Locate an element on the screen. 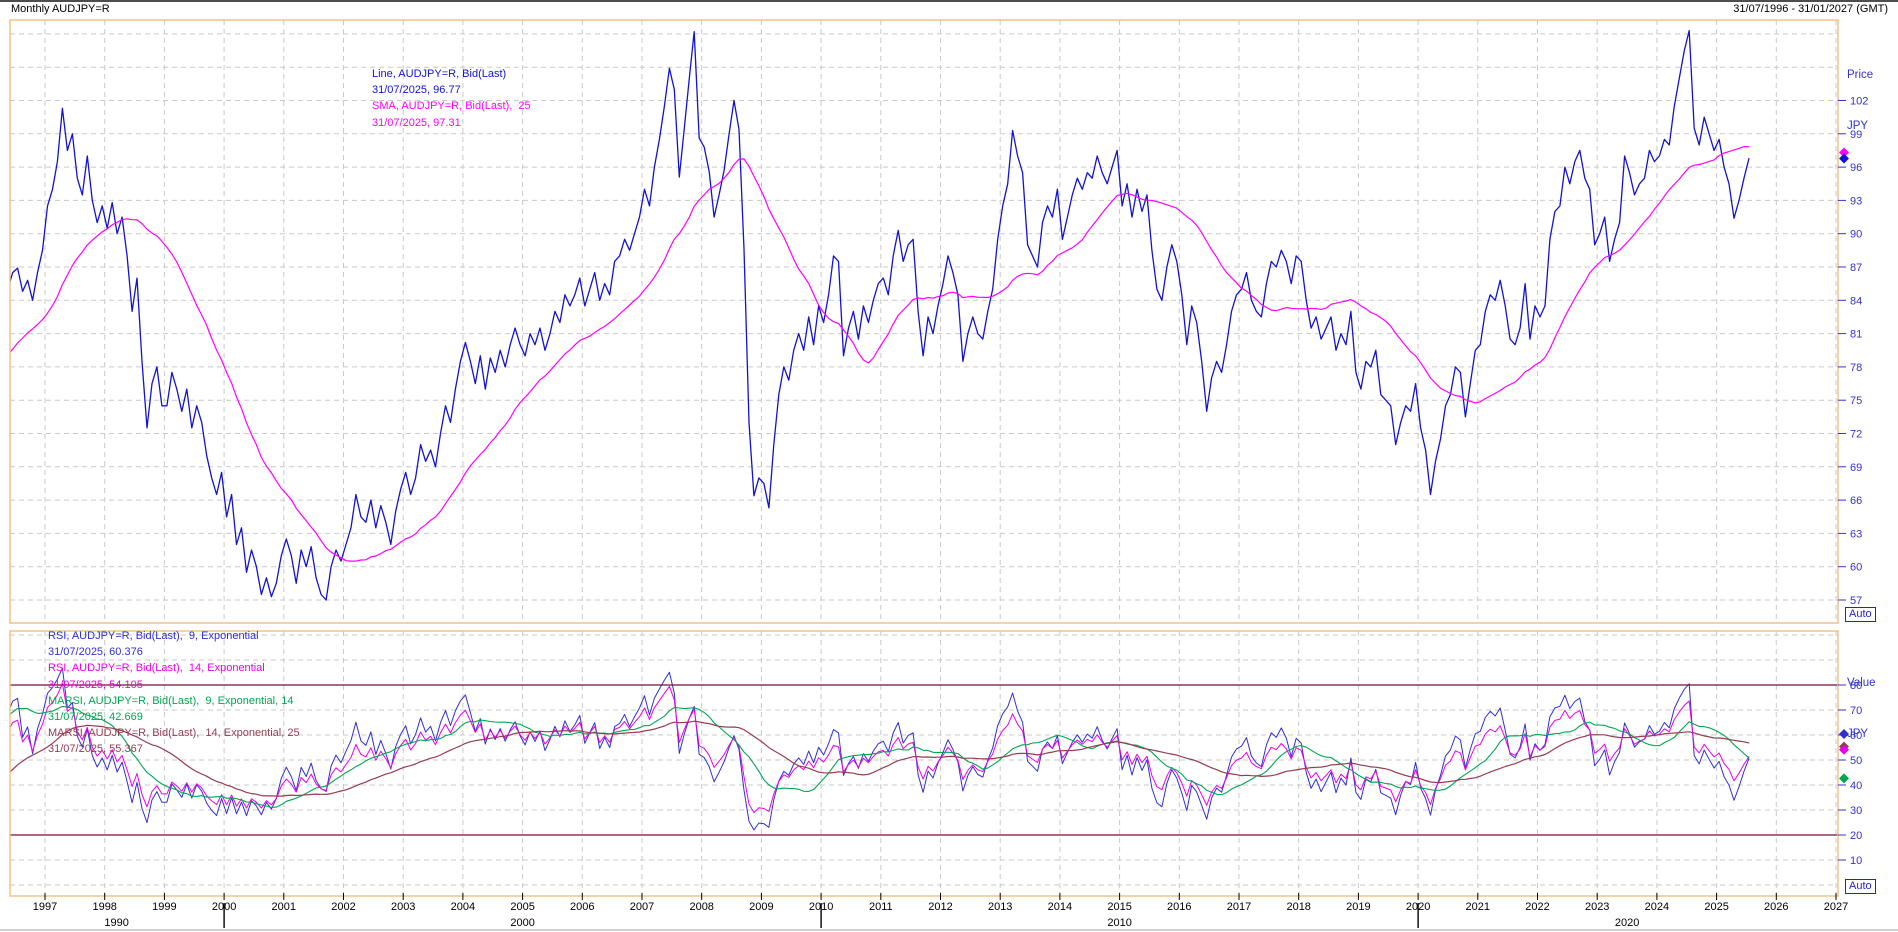 The width and height of the screenshot is (1898, 932). value-axis-auto-button: Auto is located at coordinates (1860, 886).